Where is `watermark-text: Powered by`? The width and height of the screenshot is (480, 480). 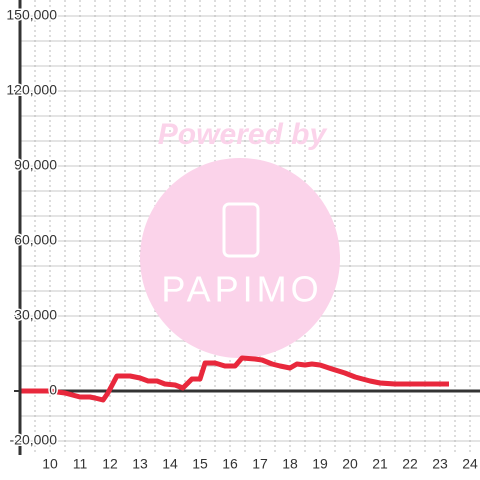
watermark-text: Powered by is located at coordinates (243, 134).